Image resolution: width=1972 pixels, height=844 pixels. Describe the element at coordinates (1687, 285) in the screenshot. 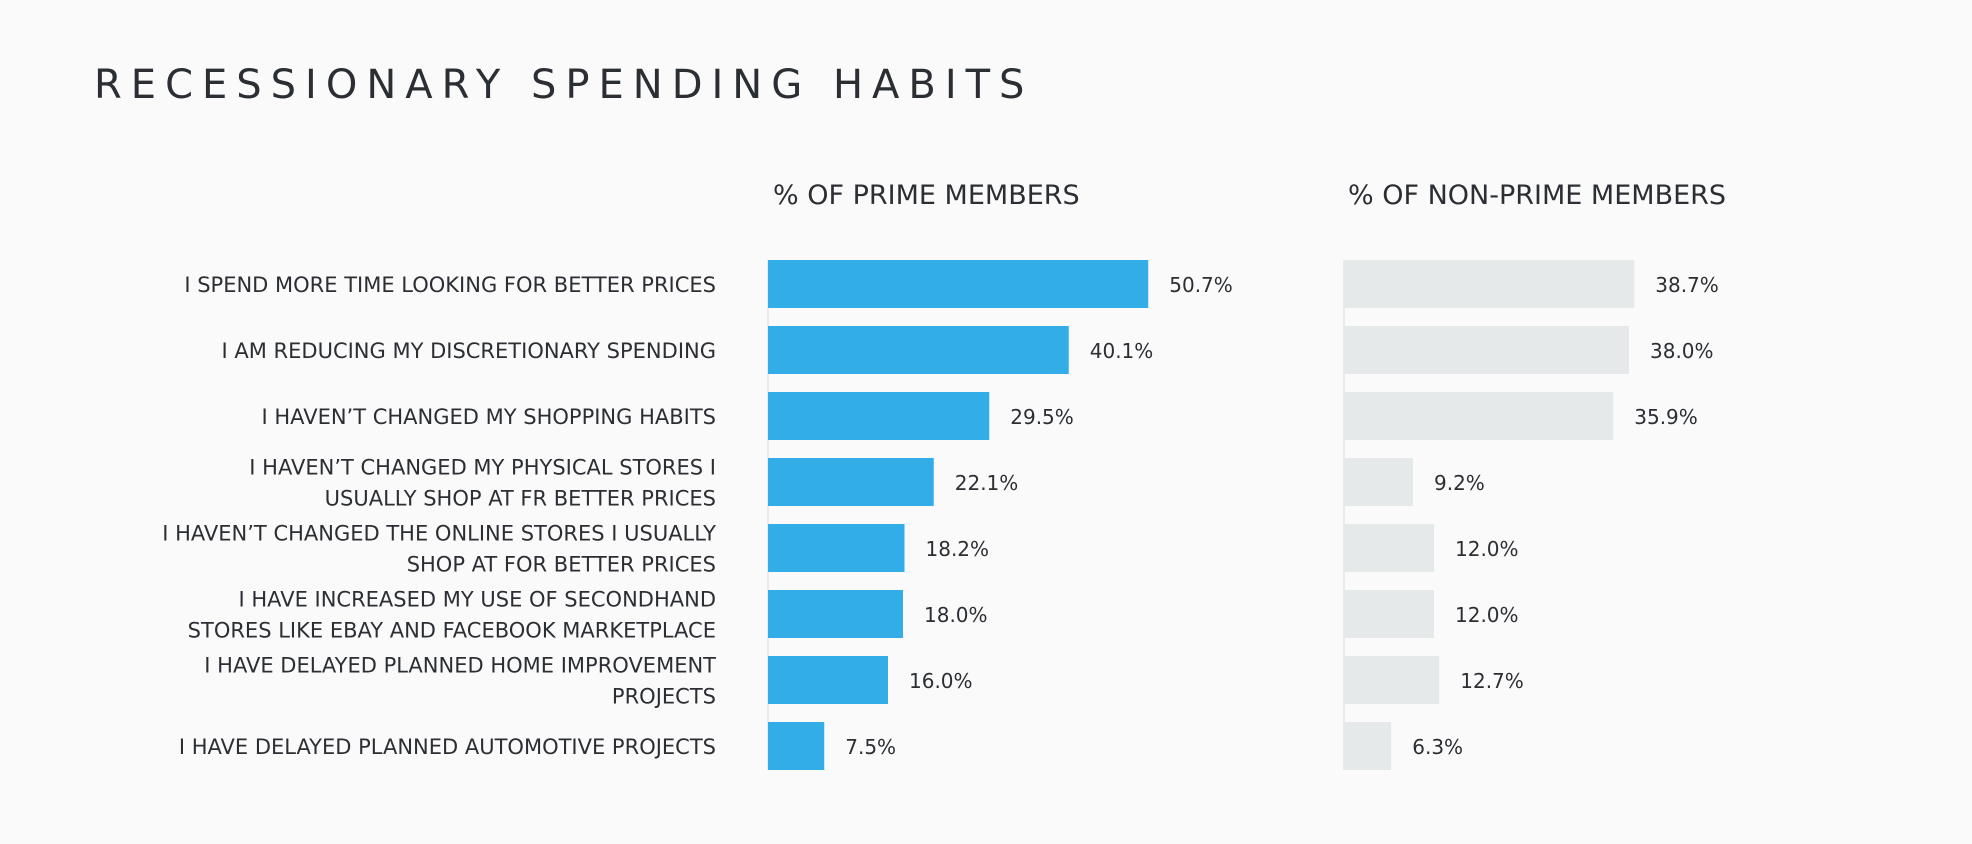

I see `non-prime-value-label: 38.7%` at that location.